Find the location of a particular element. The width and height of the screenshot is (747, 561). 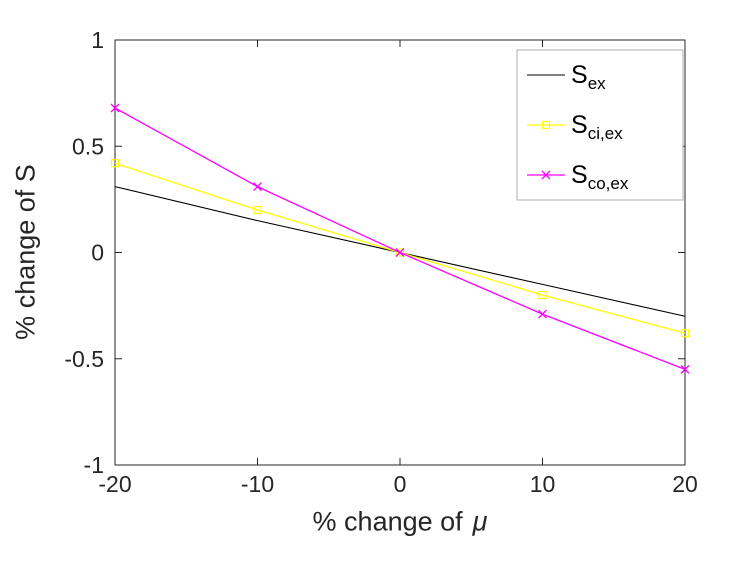

legend-entry-S_ci,ex: Sci,ex is located at coordinates (575, 127).